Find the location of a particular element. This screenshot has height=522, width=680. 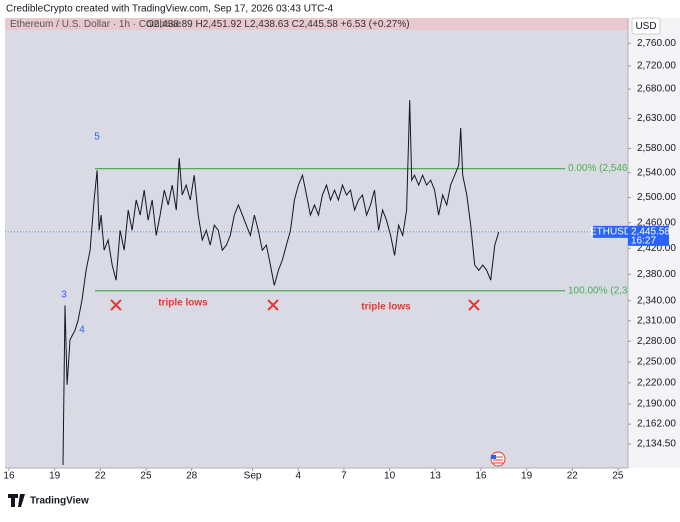

y-tick-label: 2,220.00 is located at coordinates (656, 382).